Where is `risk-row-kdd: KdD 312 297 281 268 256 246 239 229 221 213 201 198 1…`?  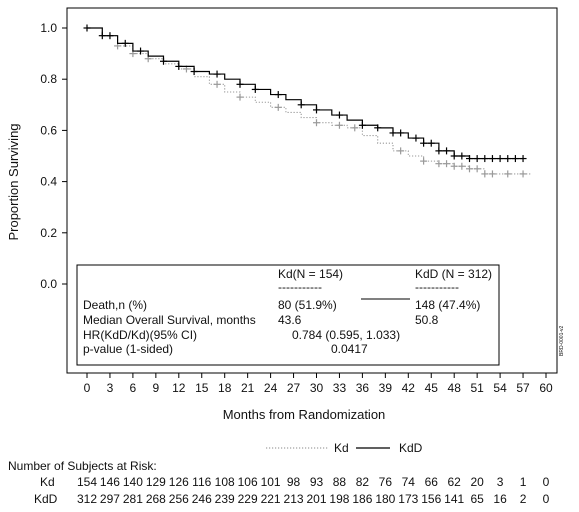
risk-row-kdd: KdD 312 297 281 268 256 246 239 229 221 213 201 198 1… is located at coordinates (289, 500).